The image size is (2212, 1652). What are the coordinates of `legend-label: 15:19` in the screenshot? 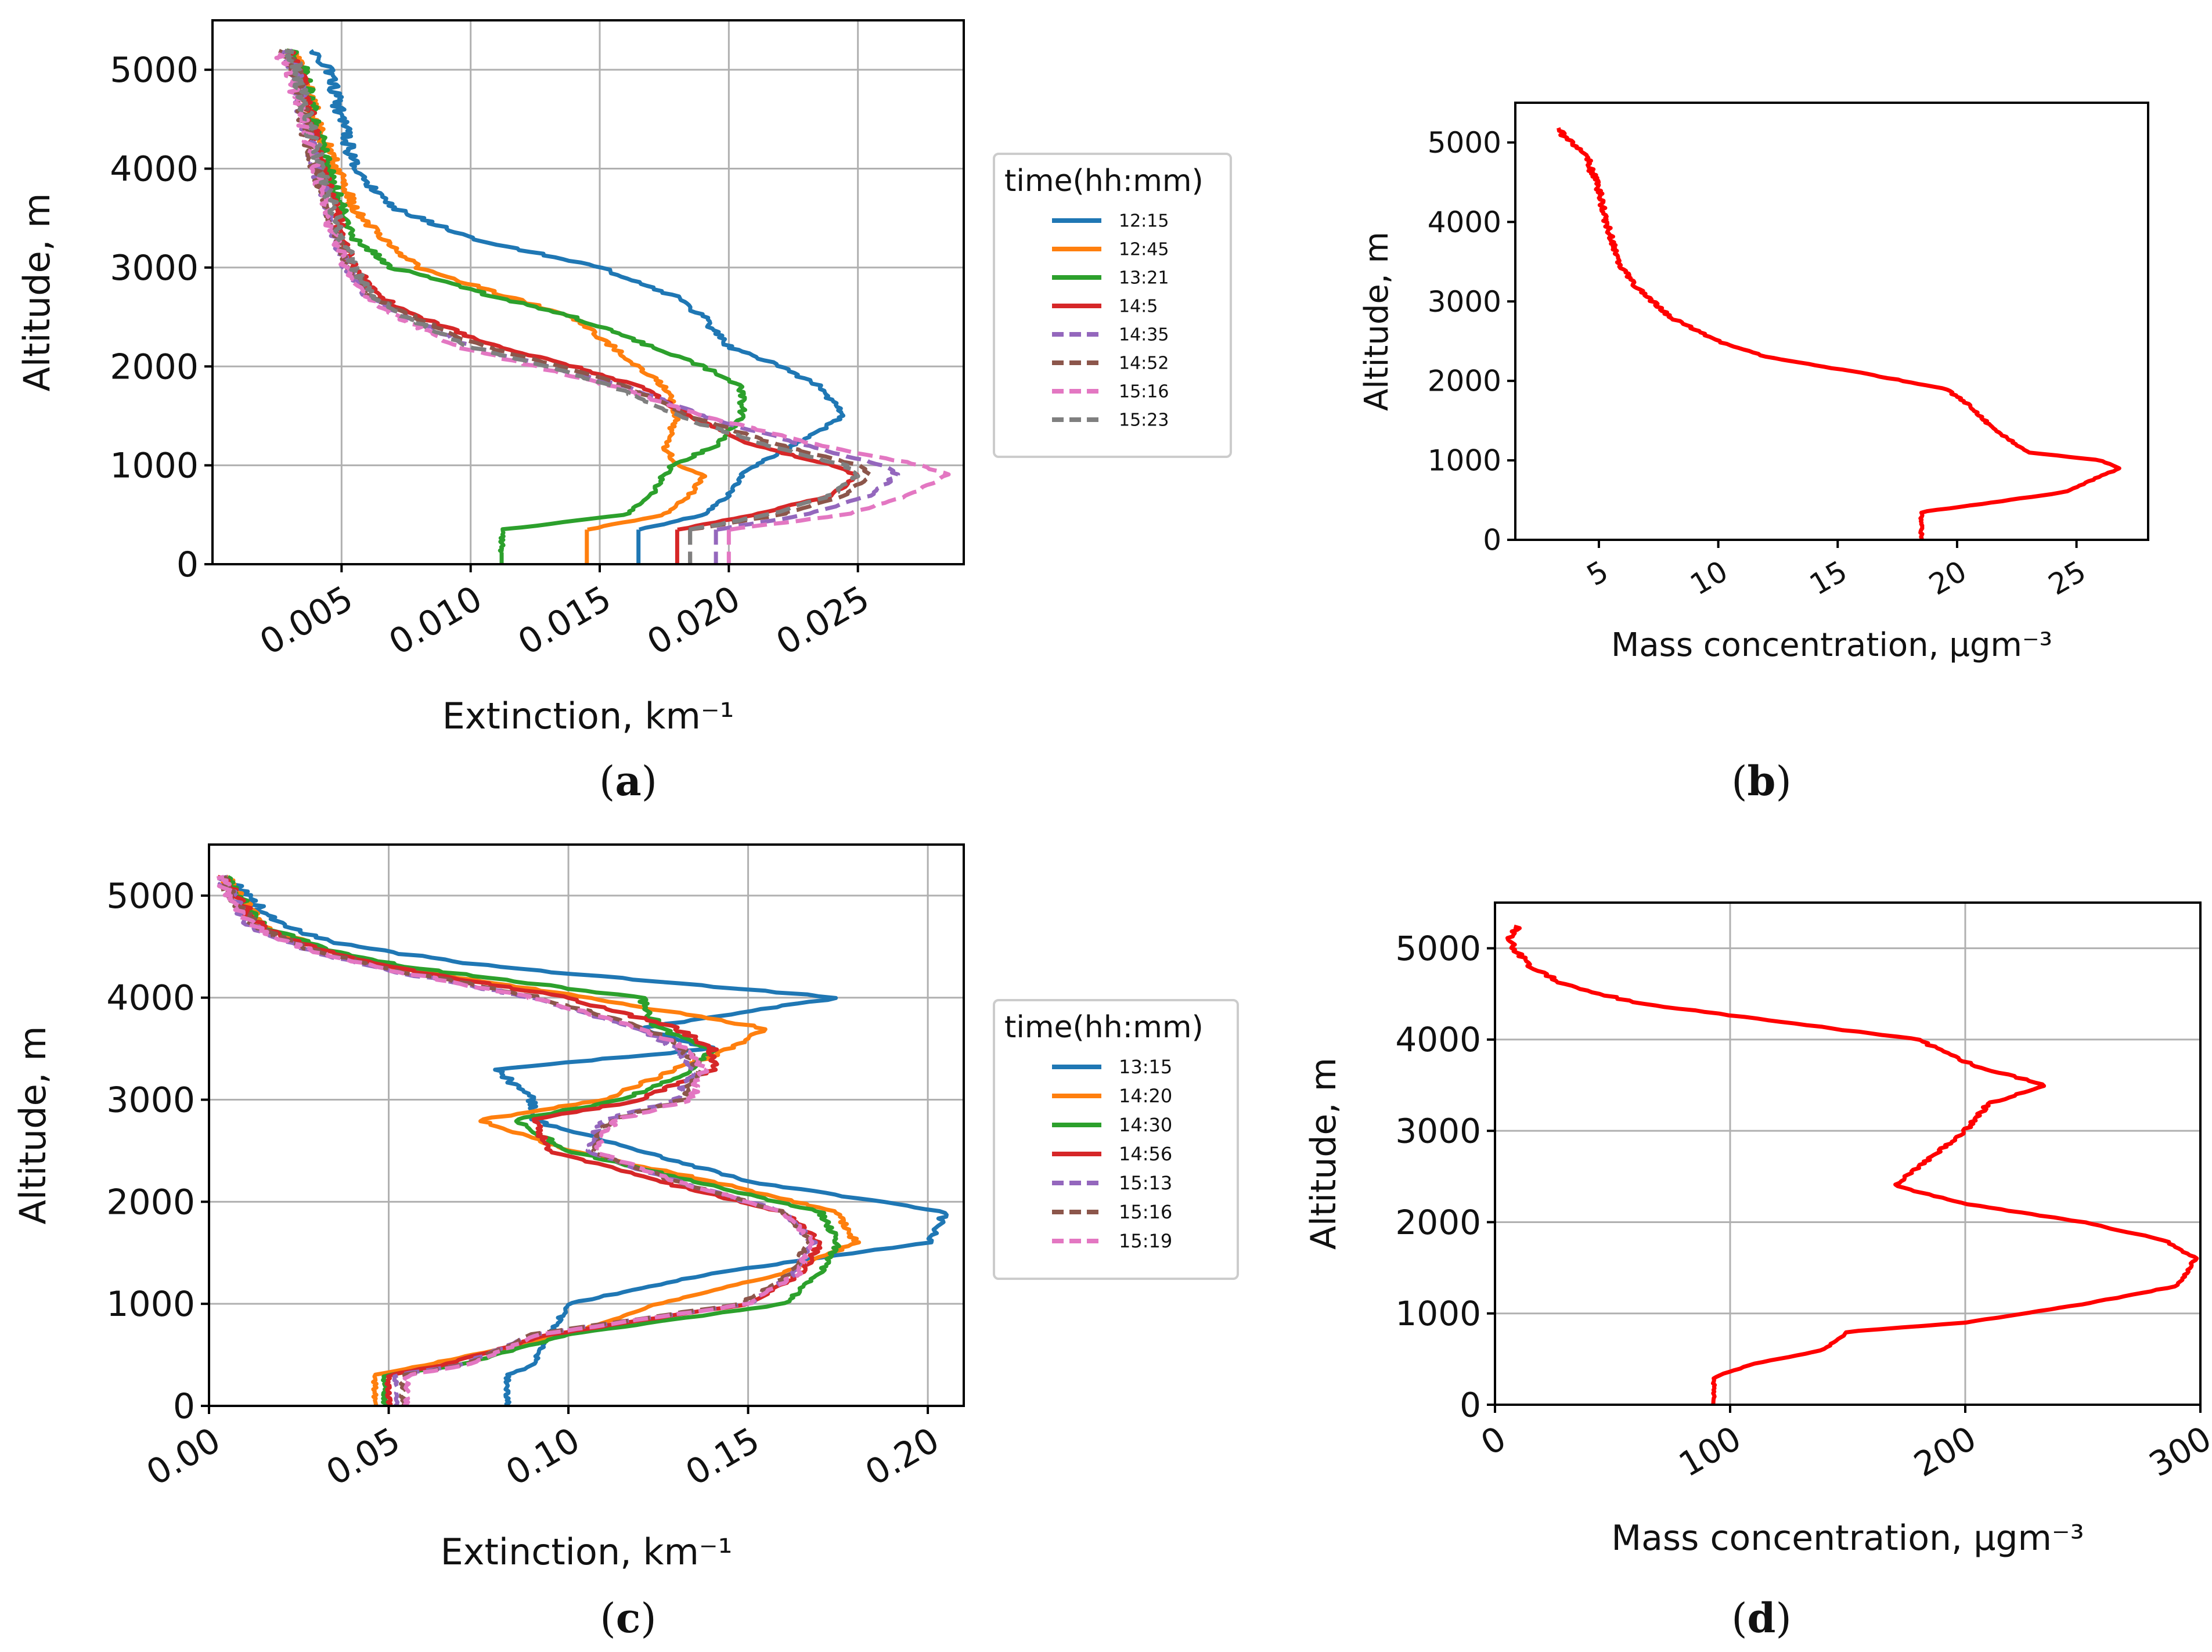 It's located at (1145, 1241).